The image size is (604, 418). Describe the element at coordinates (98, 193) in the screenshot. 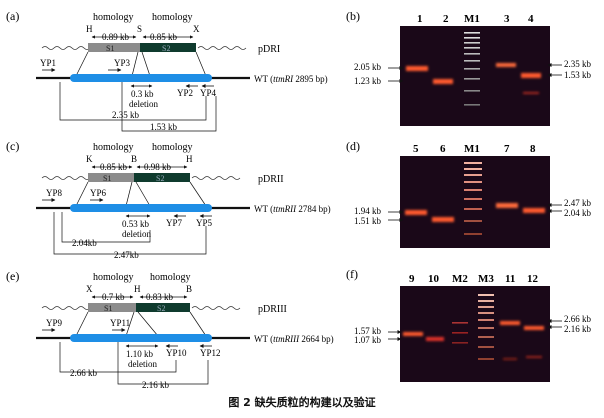

I see `primer-yp6: YP6` at that location.